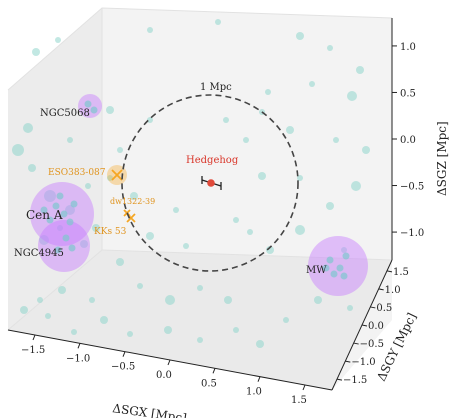 Image resolution: width=450 pixels, height=418 pixels. What do you see at coordinates (39, 253) in the screenshot?
I see `label-ngc4945: NGC4945` at bounding box center [39, 253].